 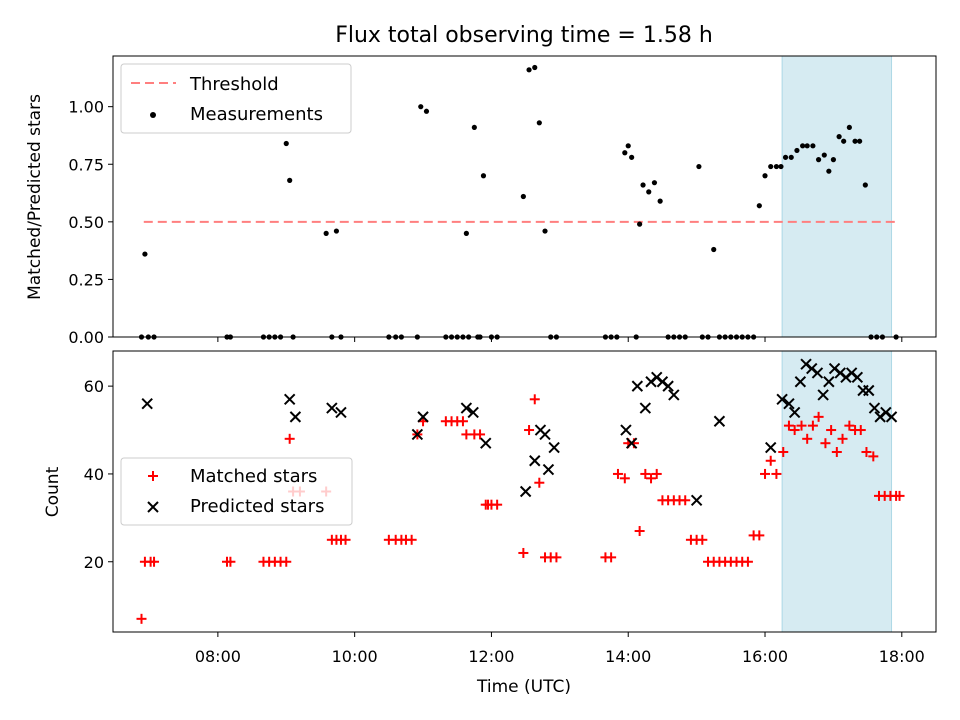 I want to click on y-tick-label: 0.00, so click(x=86, y=337).